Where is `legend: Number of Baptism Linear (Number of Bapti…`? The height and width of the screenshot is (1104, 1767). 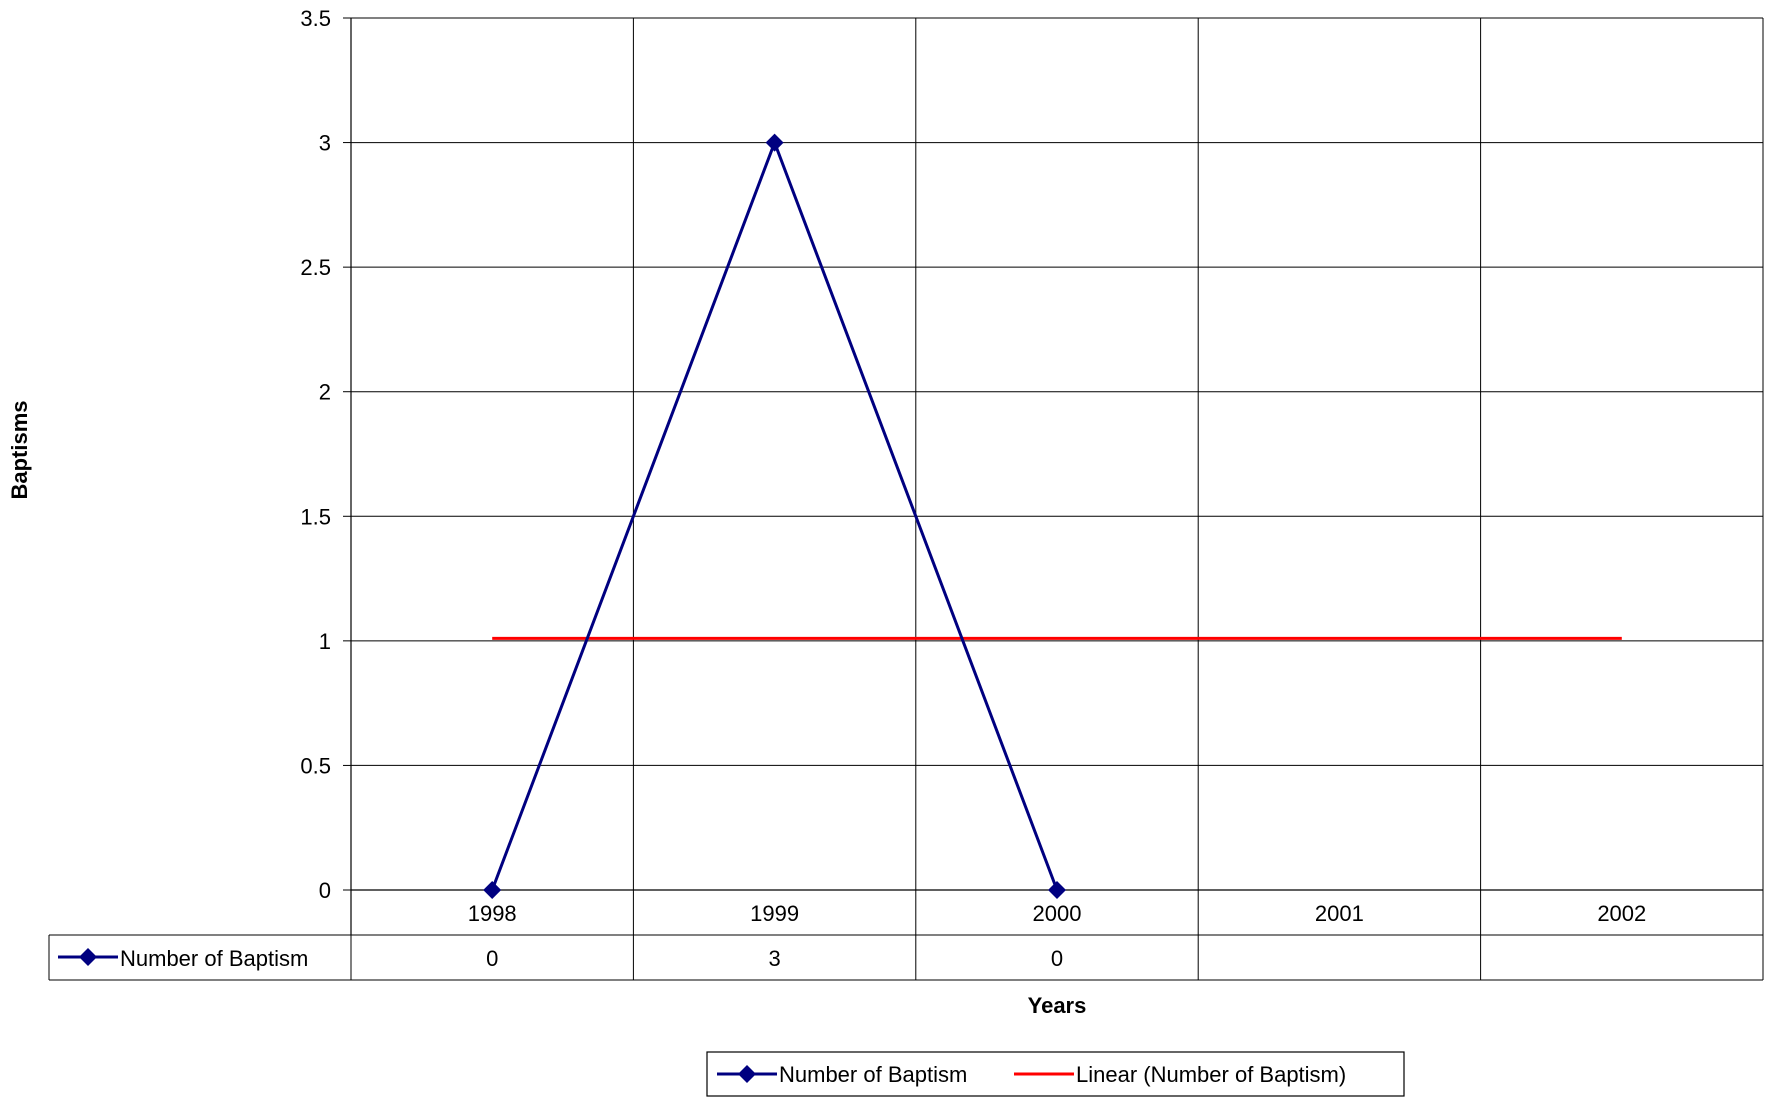 legend: Number of Baptism Linear (Number of Bapti… is located at coordinates (1055, 1074).